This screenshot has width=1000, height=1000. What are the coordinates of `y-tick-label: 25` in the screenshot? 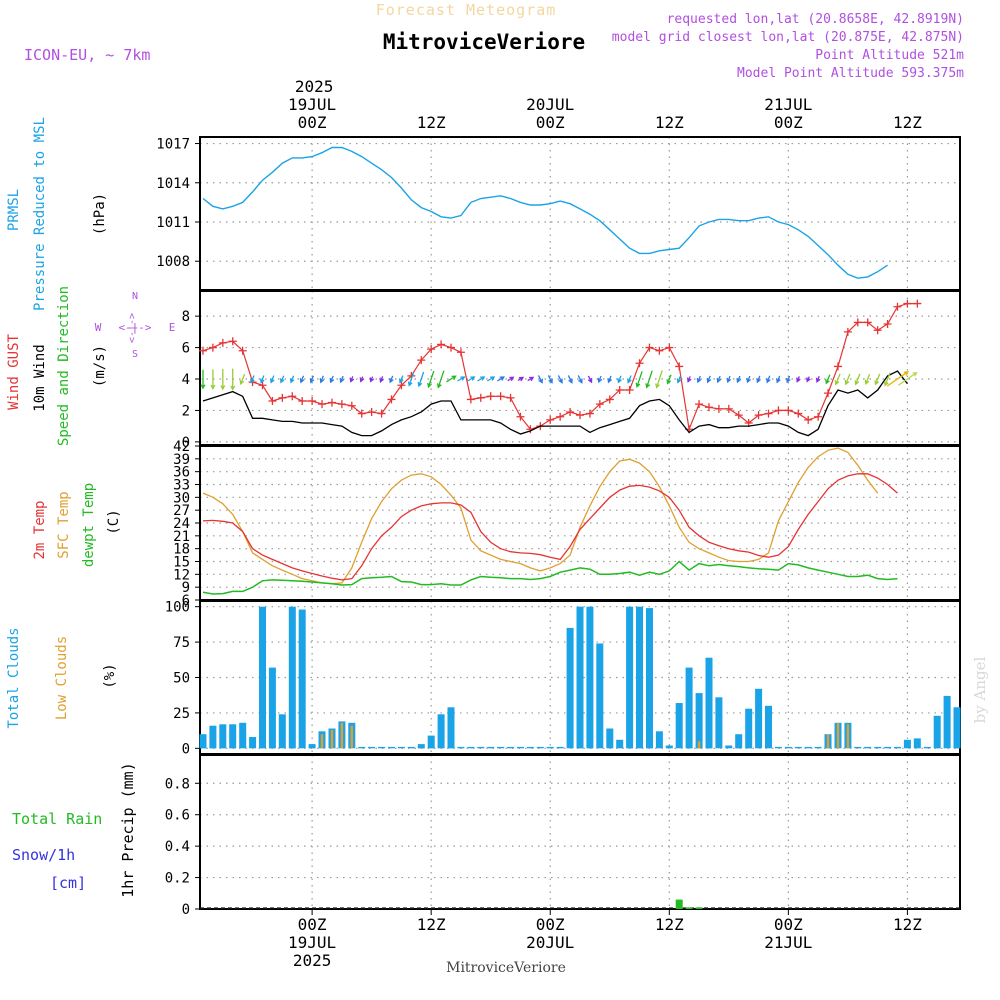 It's located at (181, 714).